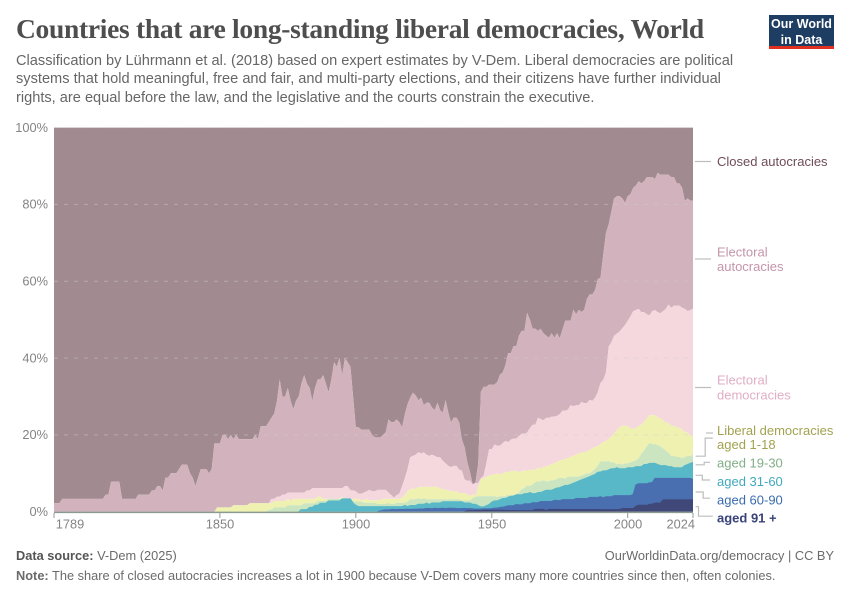 The image size is (850, 600). Describe the element at coordinates (775, 430) in the screenshot. I see `svg-text: Liberal democracies` at that location.